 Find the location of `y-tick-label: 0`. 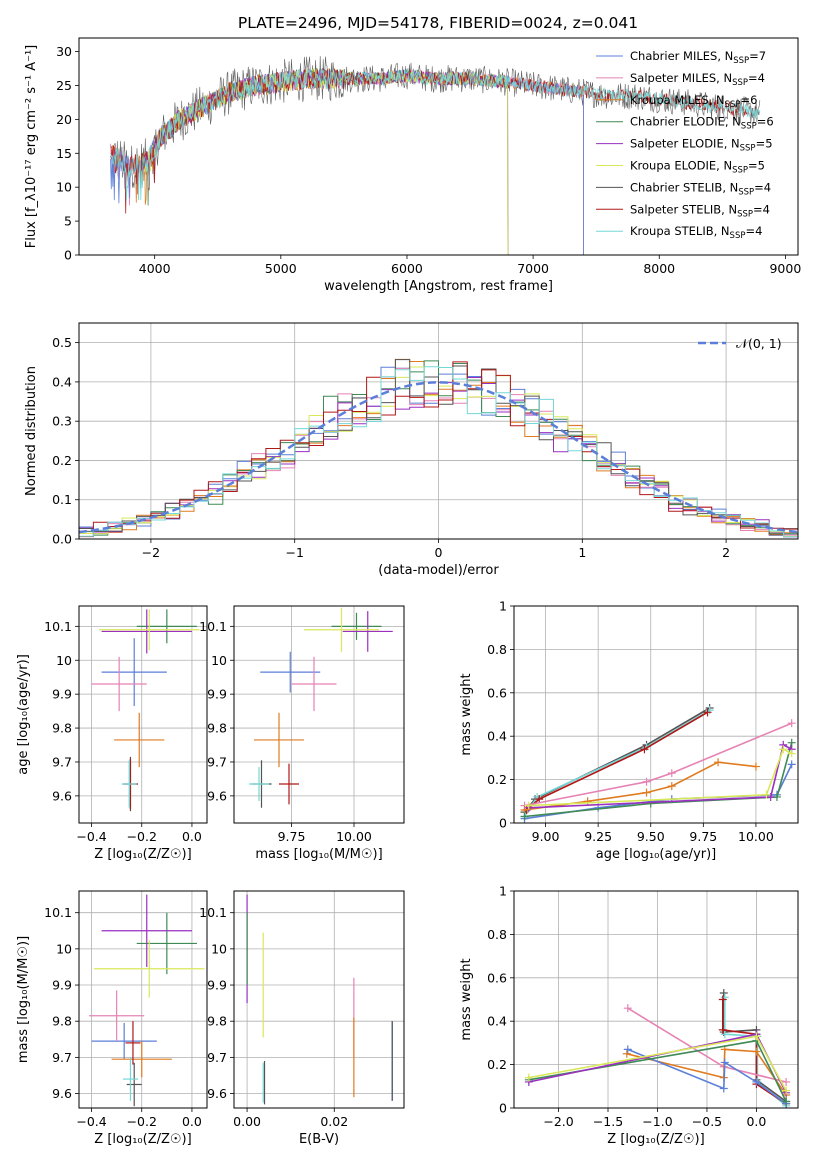

y-tick-label: 0 is located at coordinates (503, 823).